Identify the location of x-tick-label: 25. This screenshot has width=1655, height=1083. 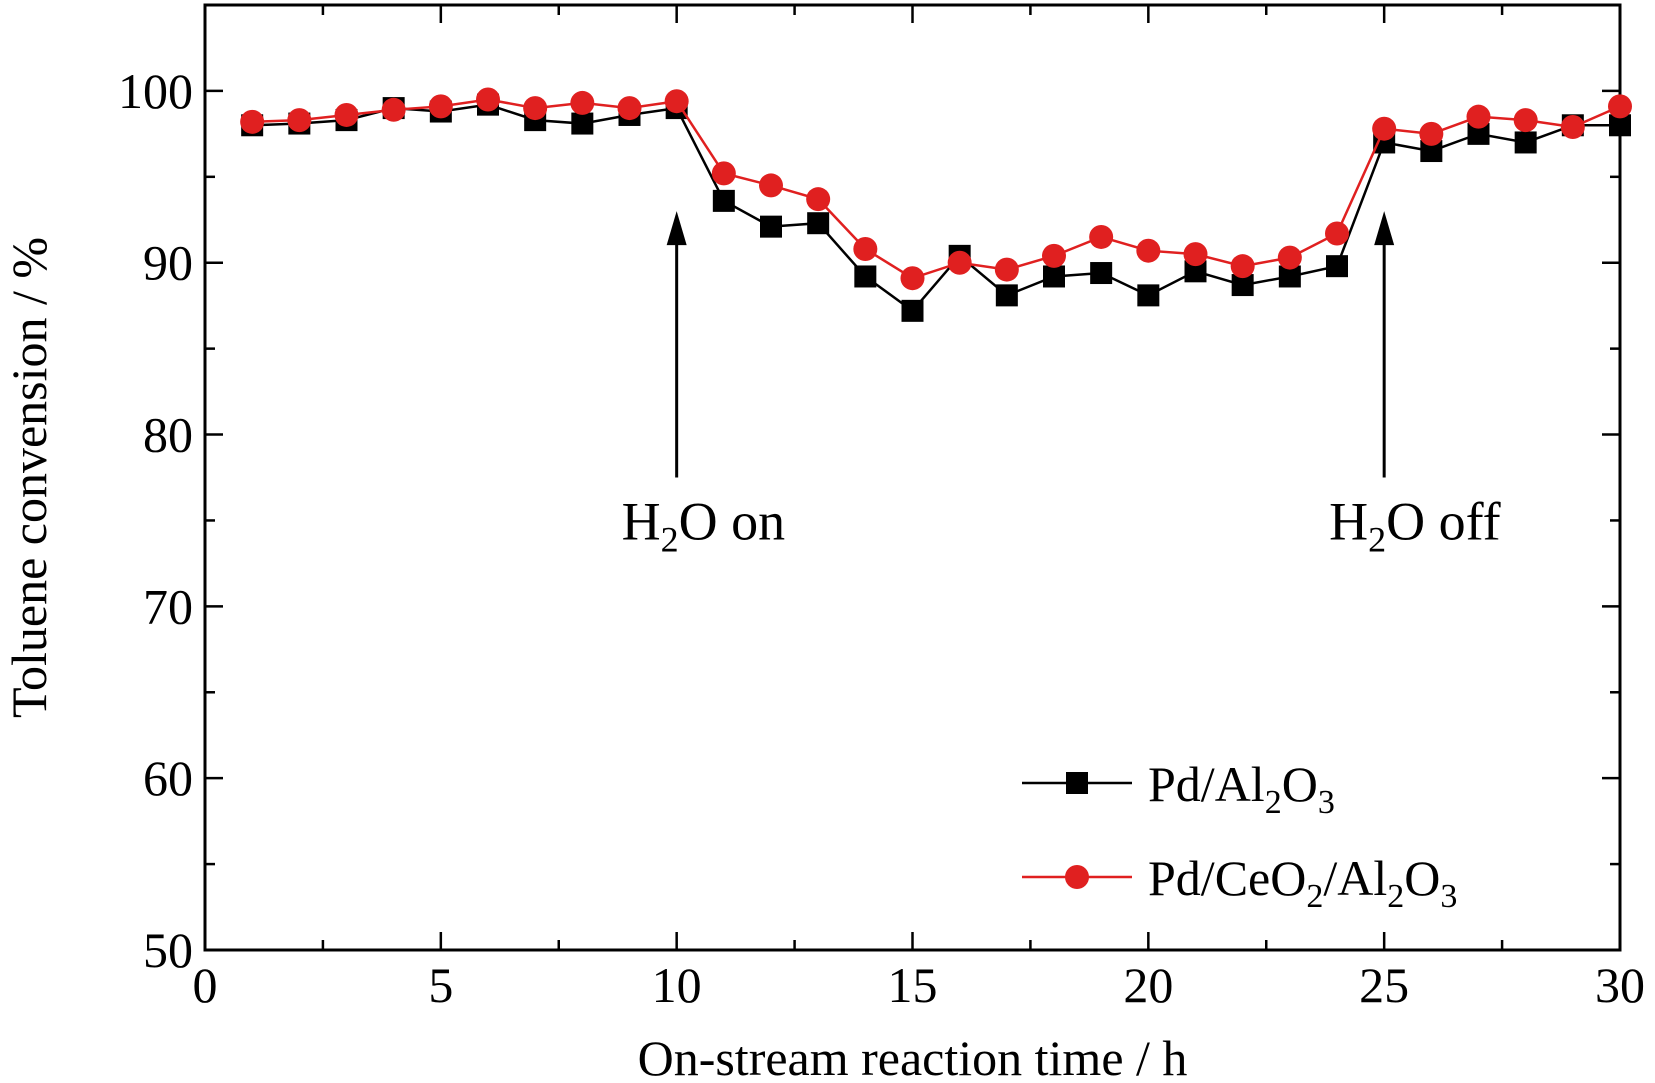
(1384, 985).